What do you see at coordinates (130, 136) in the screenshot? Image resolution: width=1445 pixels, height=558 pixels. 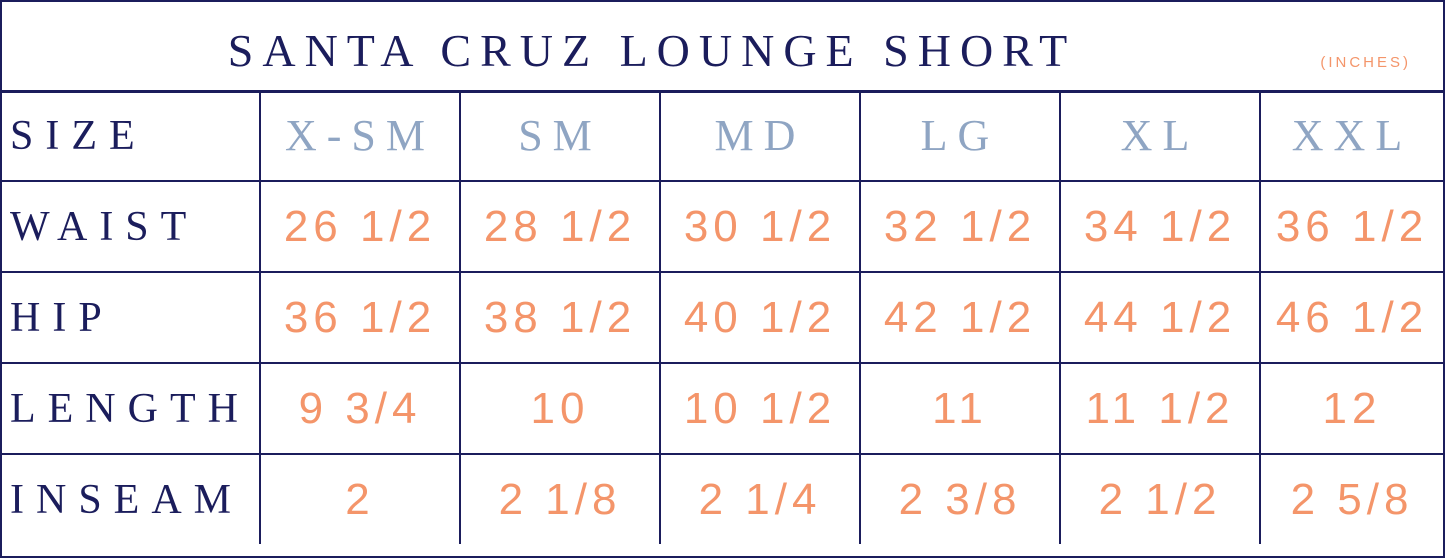 I see `size-header: SIZE` at bounding box center [130, 136].